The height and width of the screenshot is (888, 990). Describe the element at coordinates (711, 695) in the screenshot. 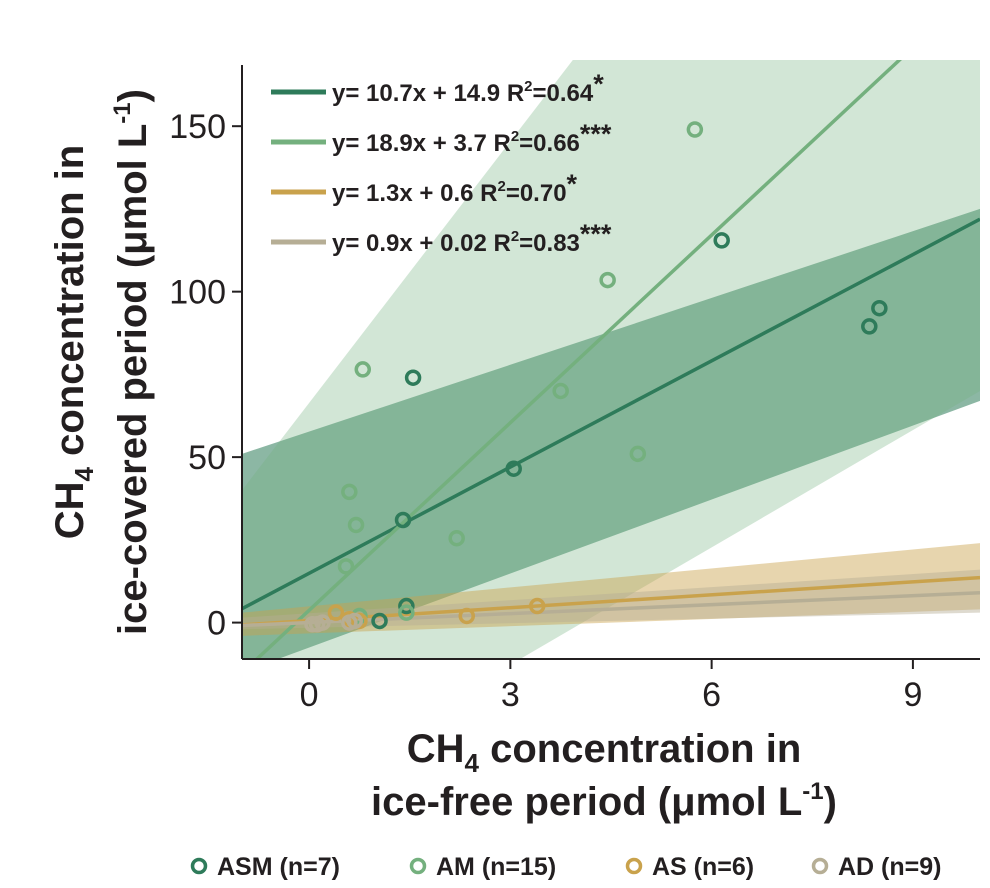

I see `x-tick-label: 6` at that location.